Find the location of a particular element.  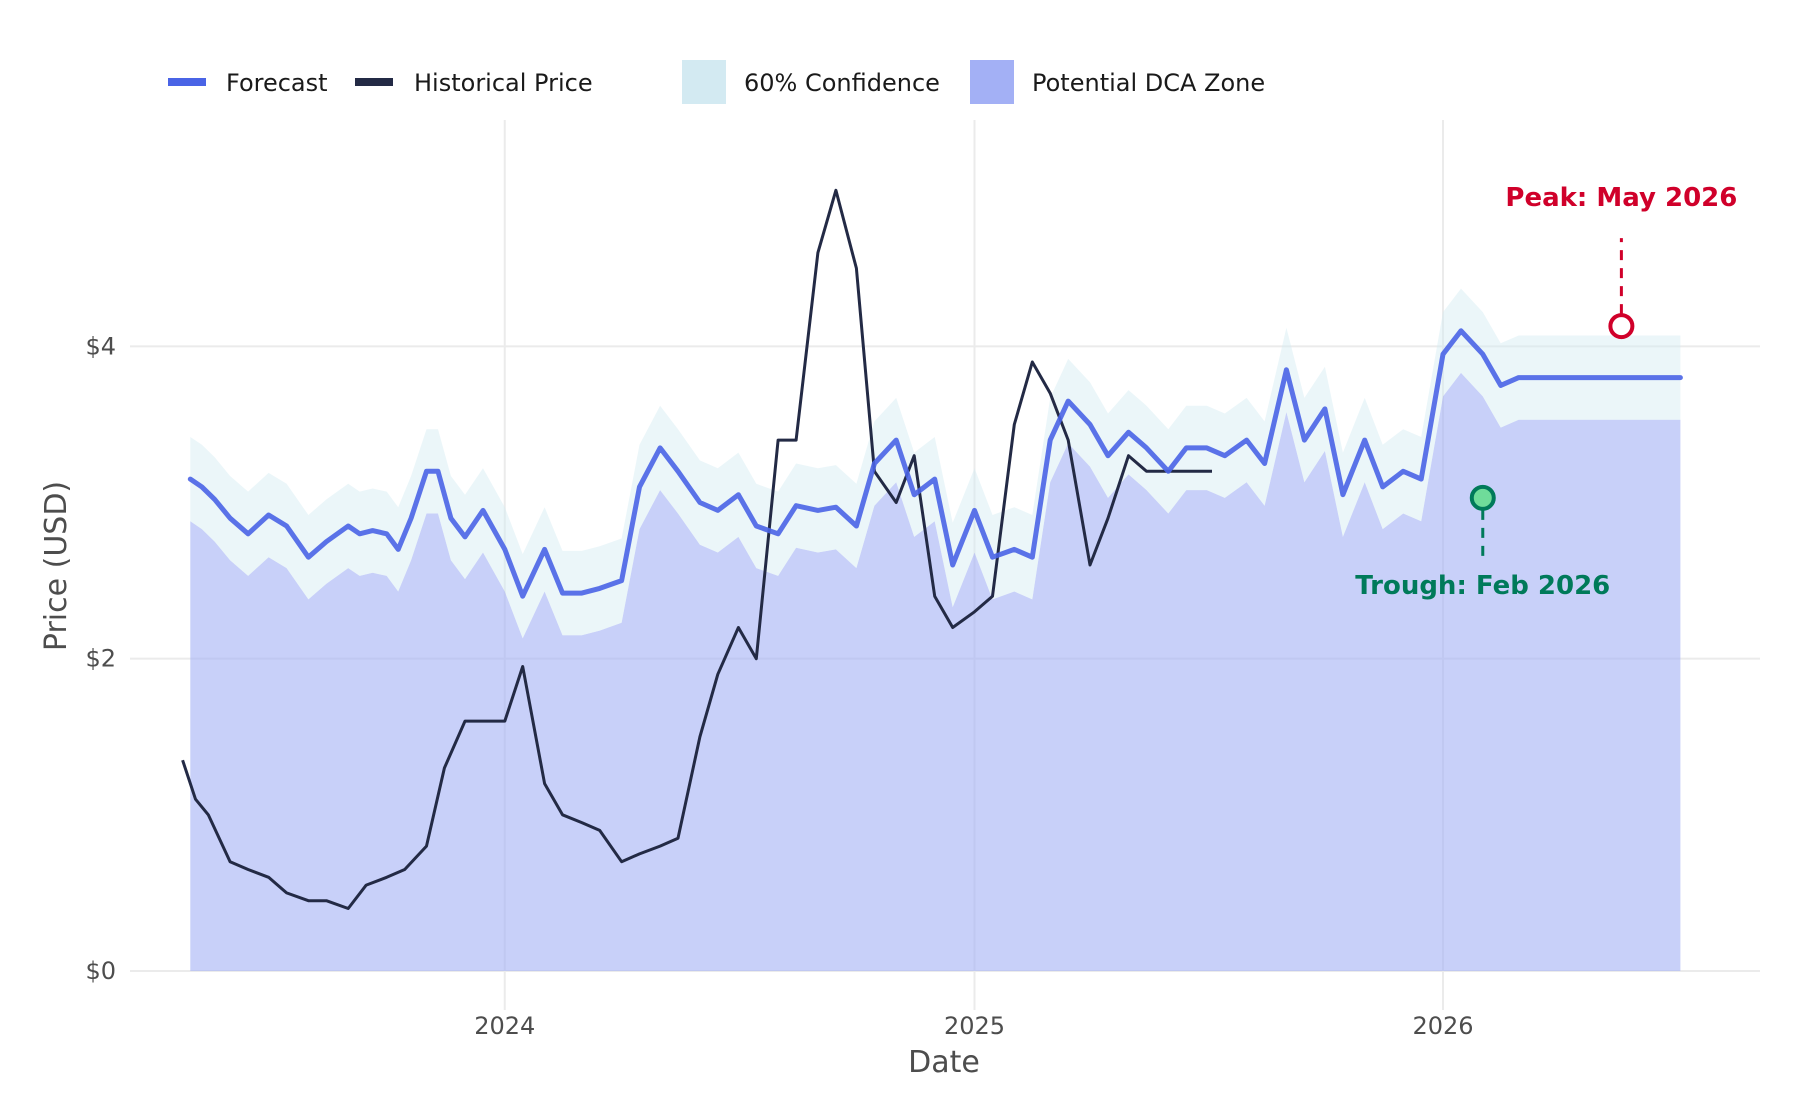

legend-forecast-swatch is located at coordinates (187, 82).